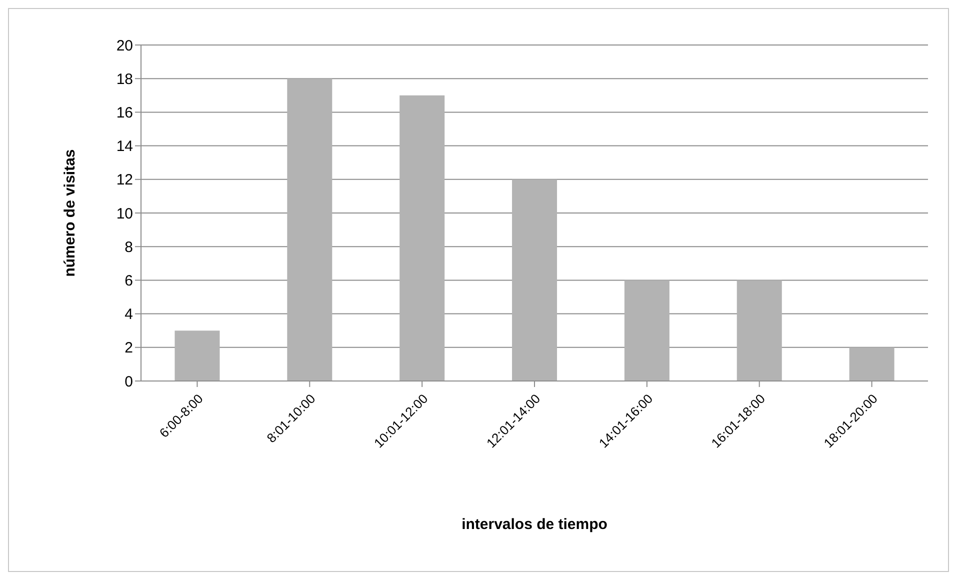 The width and height of the screenshot is (957, 580). I want to click on y-tick-label: 4, so click(128, 315).